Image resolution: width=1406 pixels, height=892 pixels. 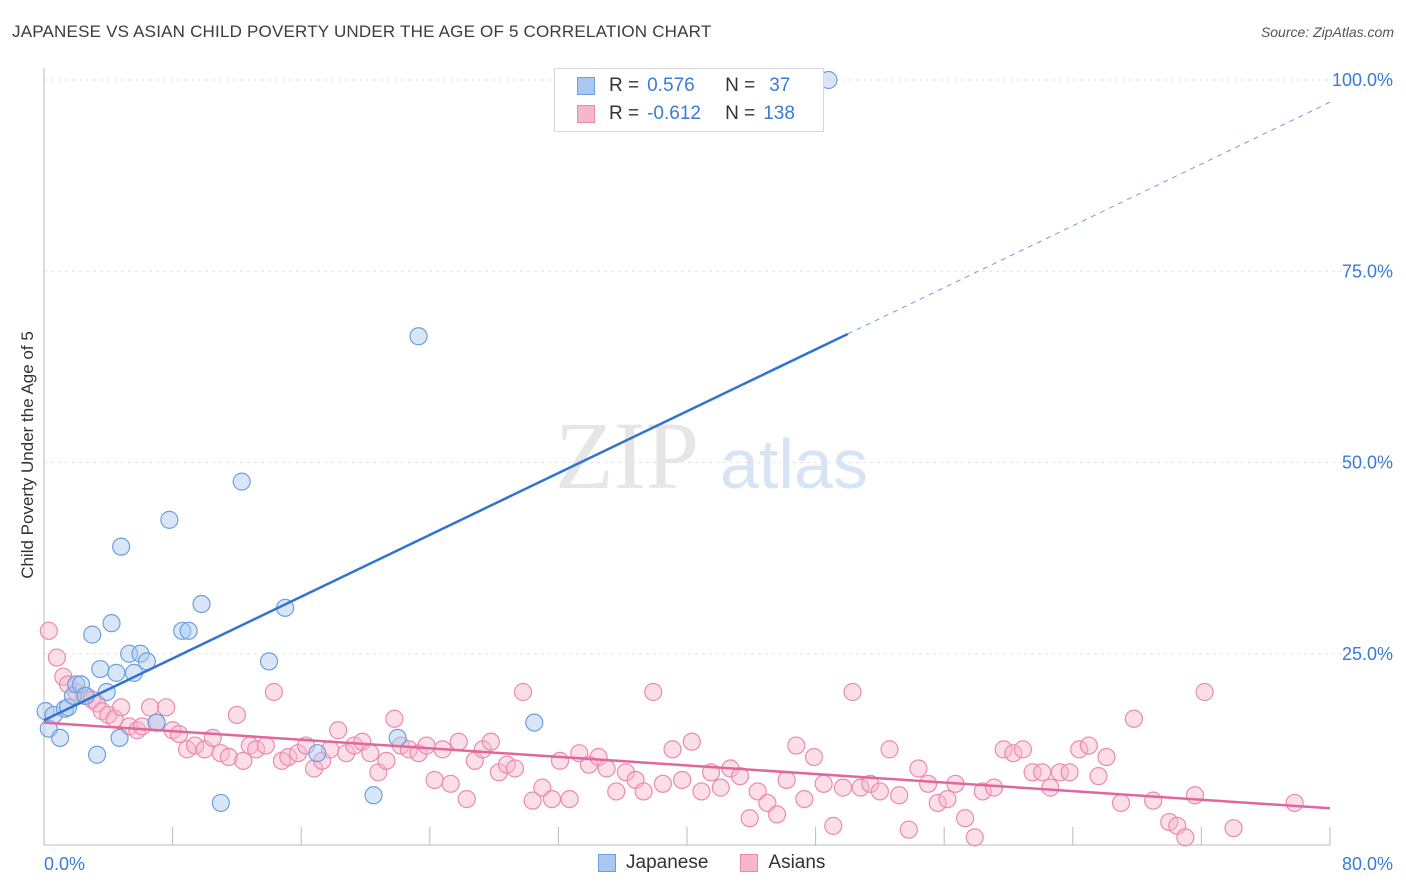 What do you see at coordinates (1367, 864) in the screenshot?
I see `x-tick-label-max: 80.0%` at bounding box center [1367, 864].